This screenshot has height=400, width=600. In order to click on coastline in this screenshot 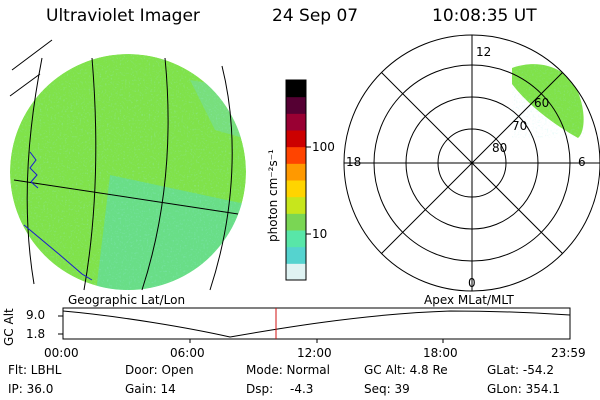, I will do `click(58, 216)`.